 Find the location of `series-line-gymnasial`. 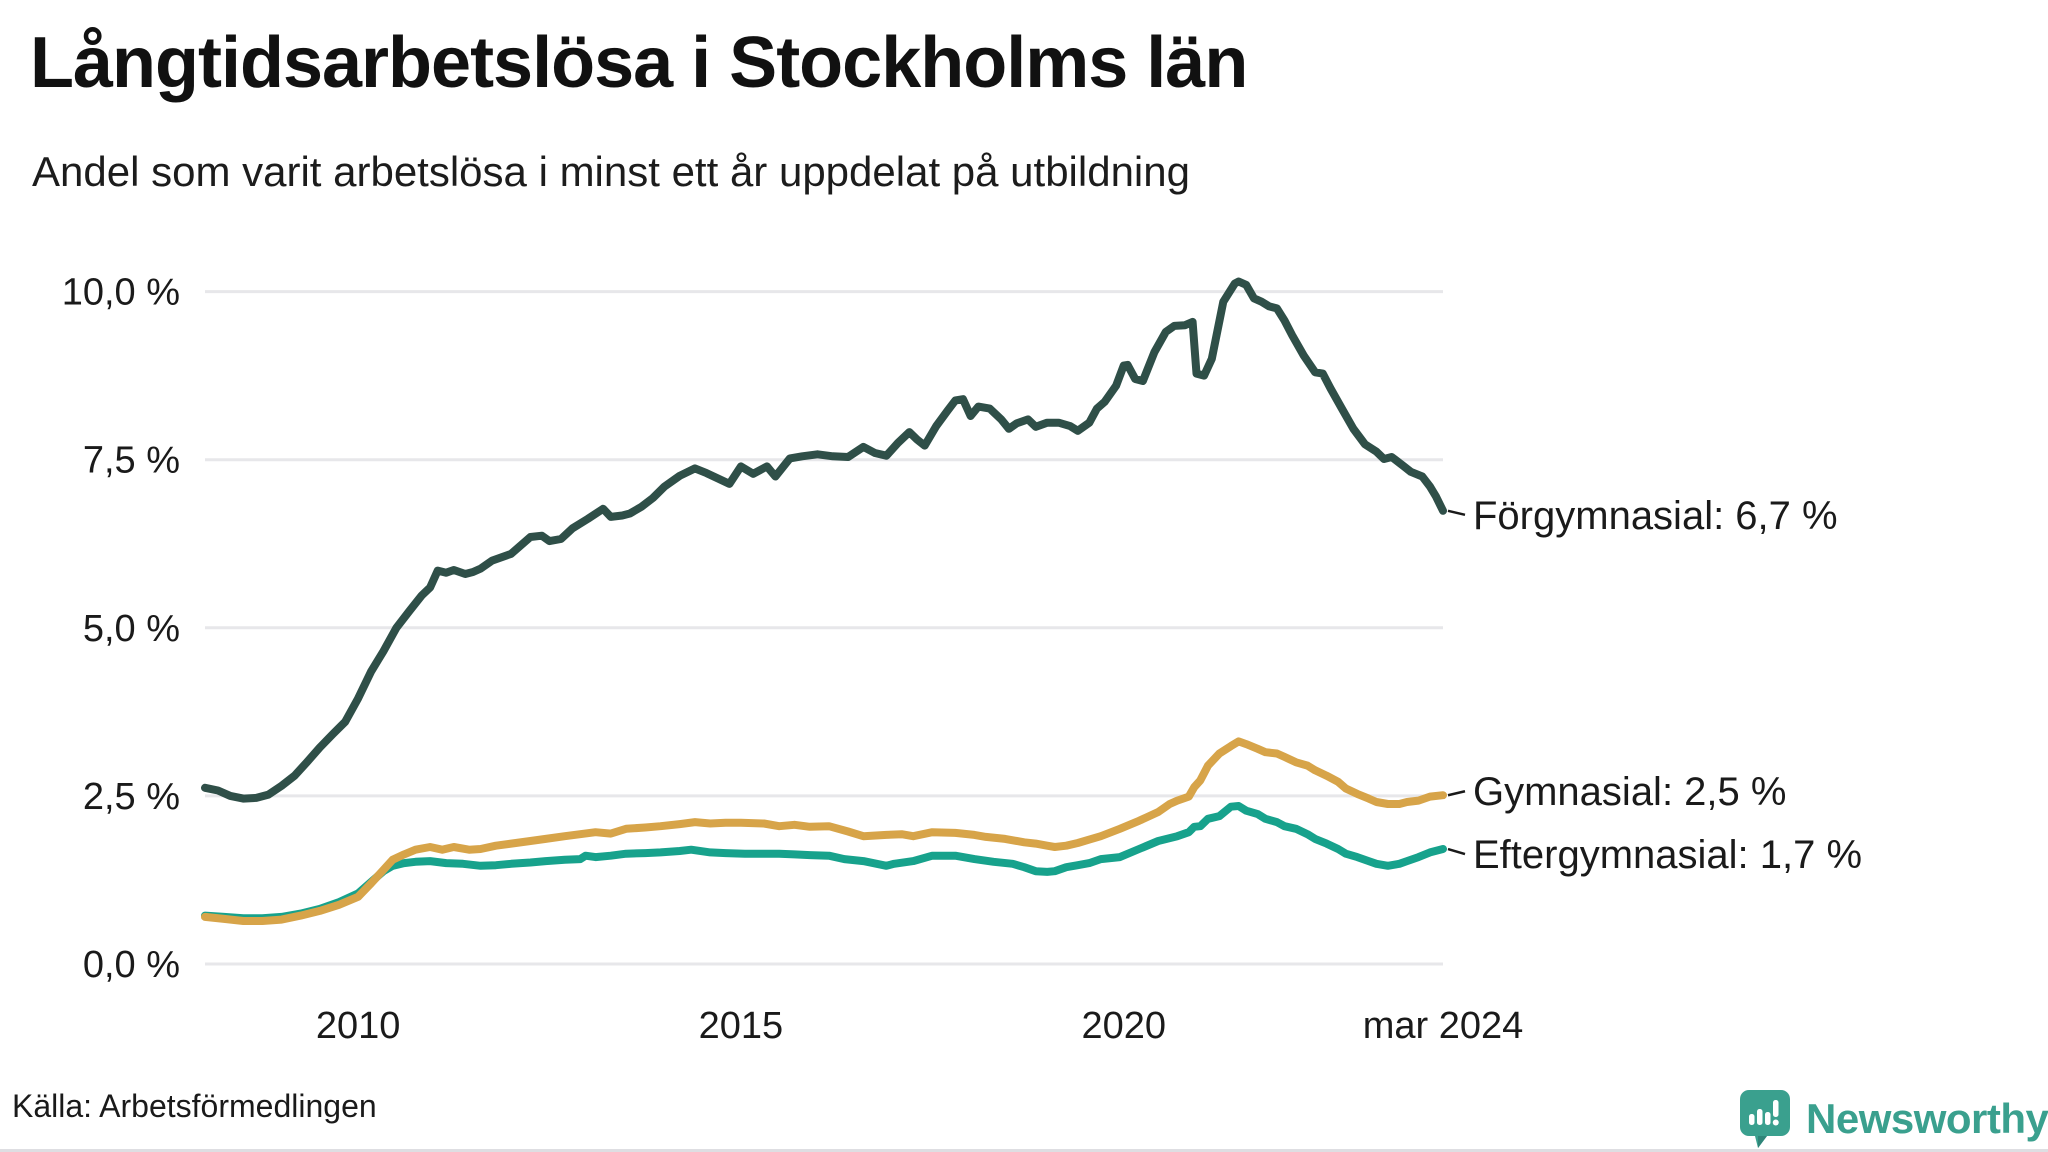

series-line-gymnasial is located at coordinates (824, 831).